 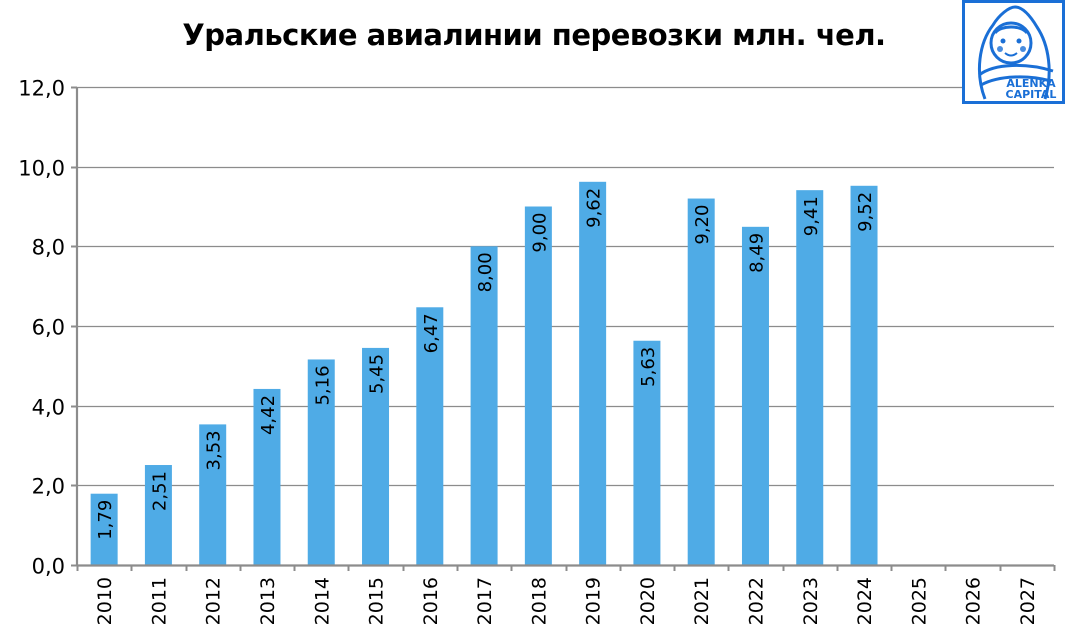 I want to click on data-label: 9,20, so click(x=702, y=225).